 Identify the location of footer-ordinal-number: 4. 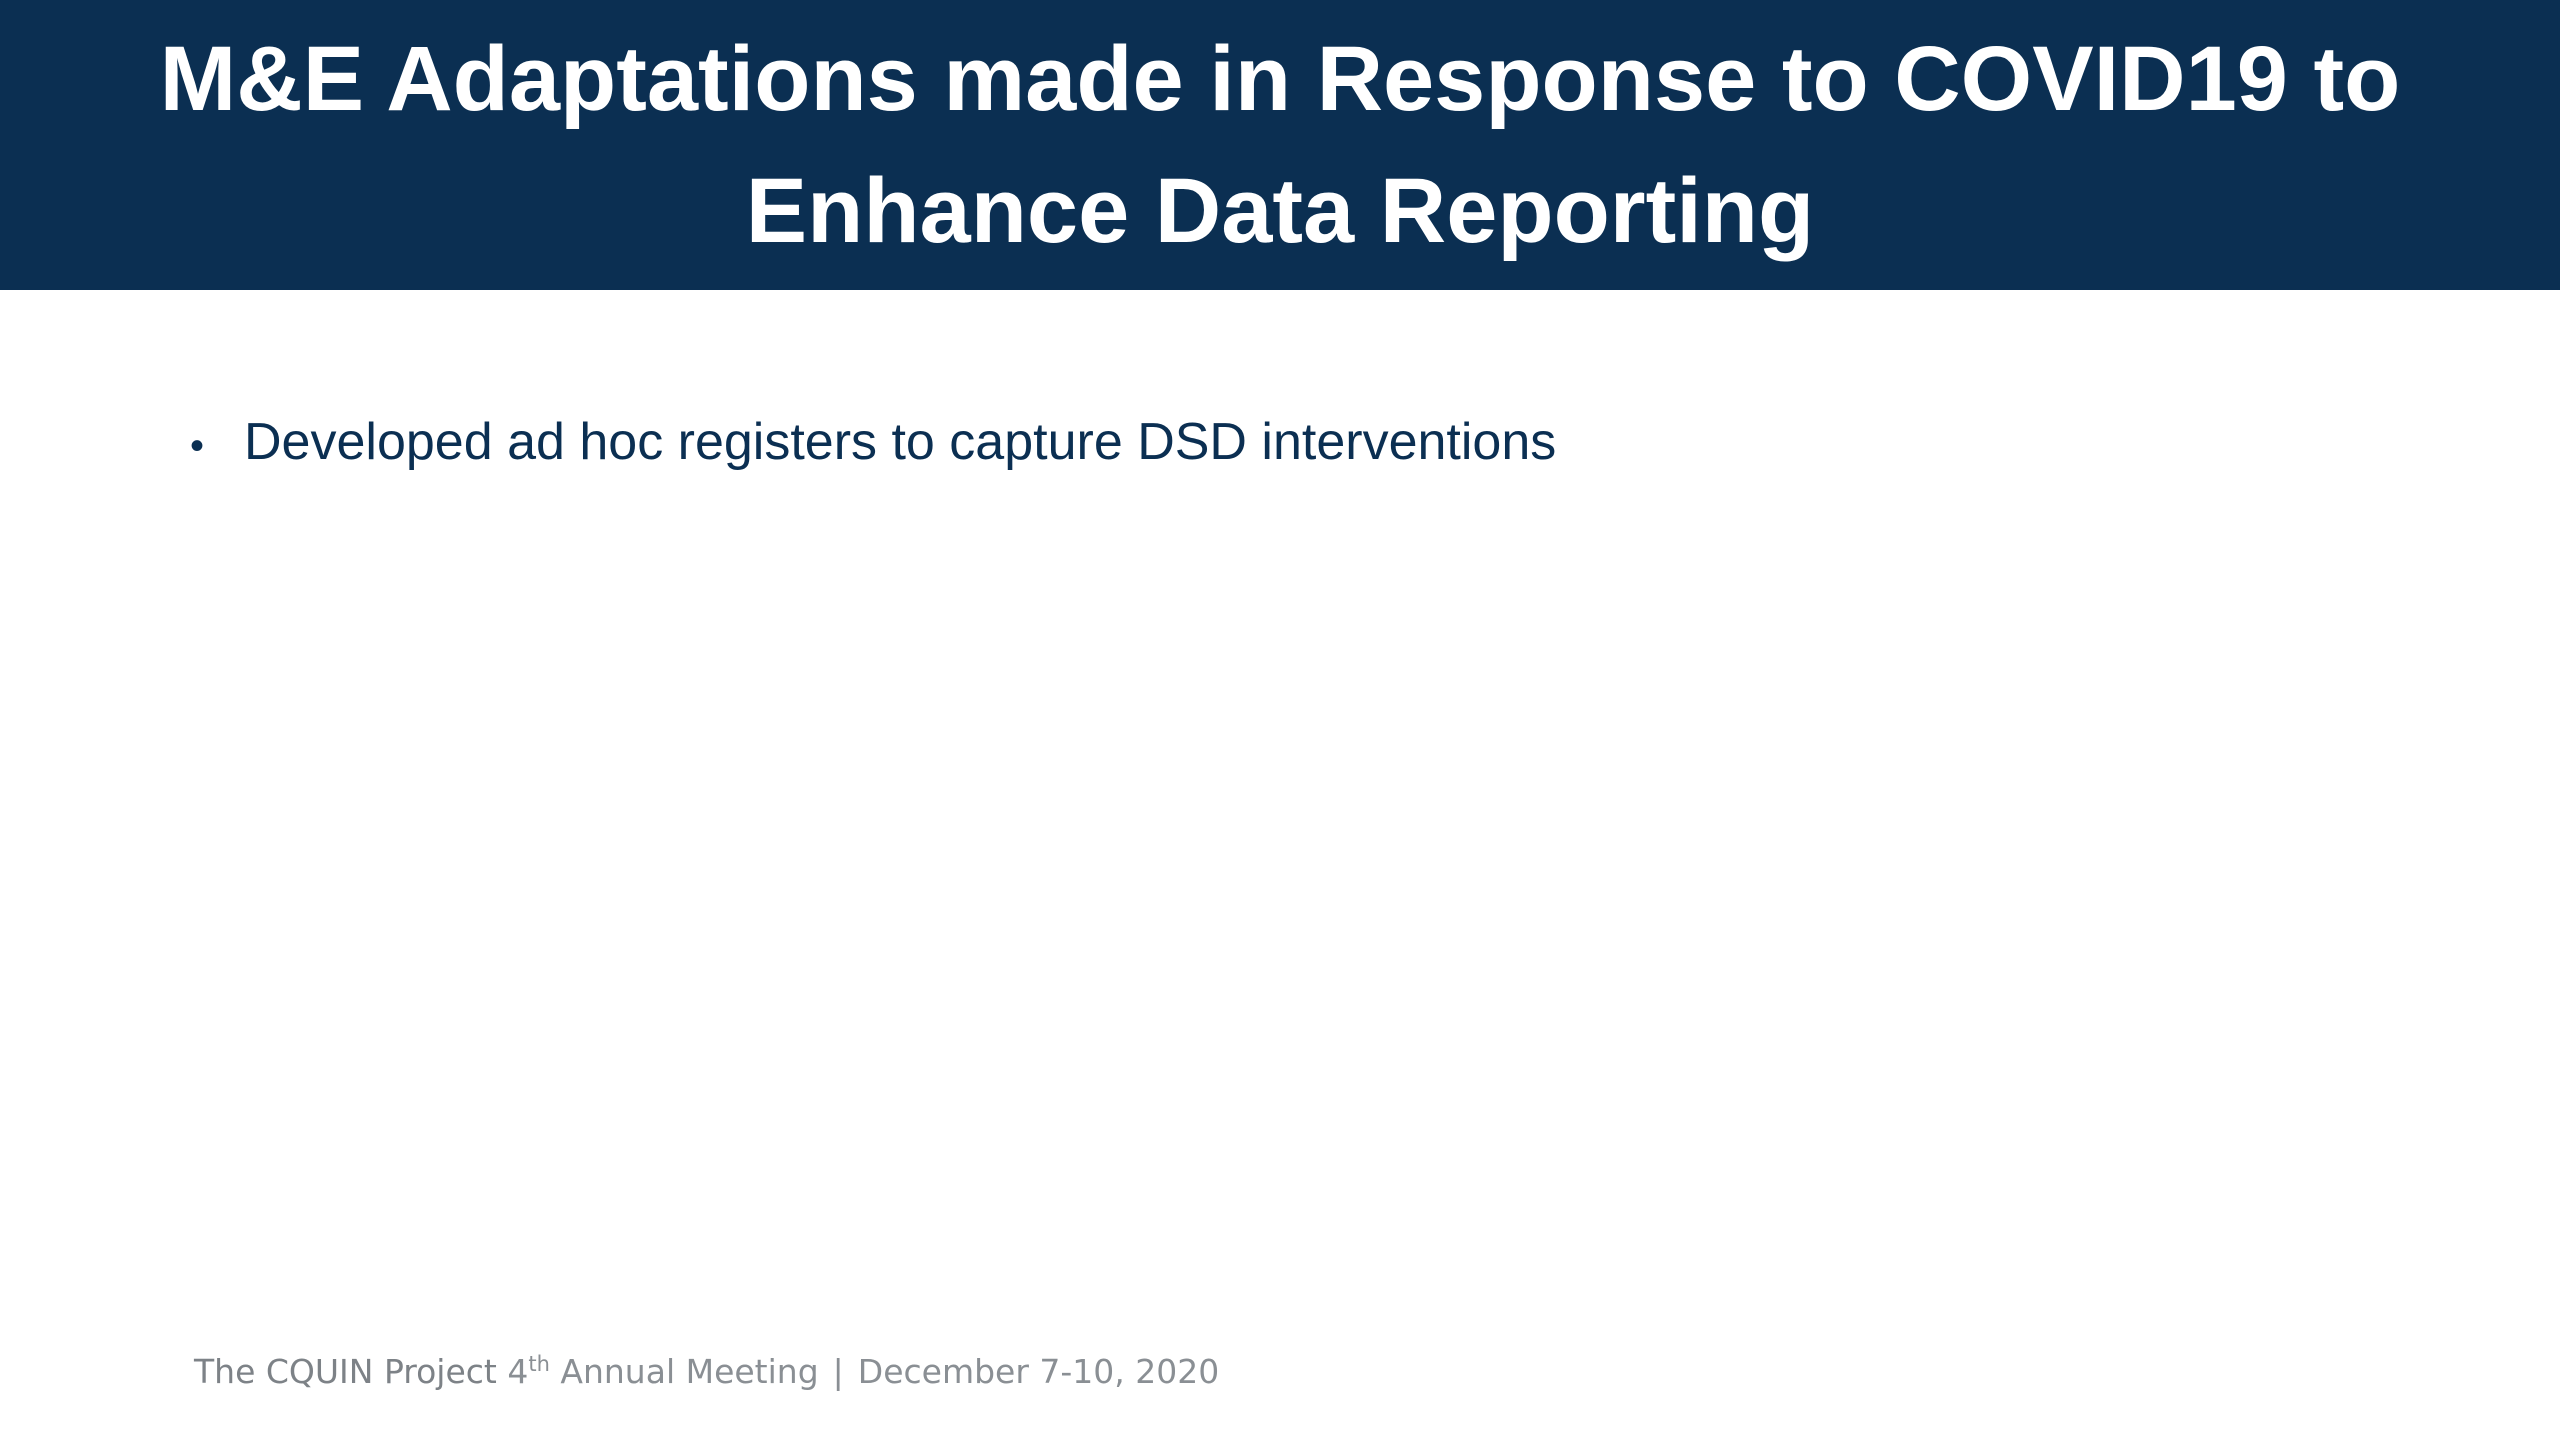
(518, 1371).